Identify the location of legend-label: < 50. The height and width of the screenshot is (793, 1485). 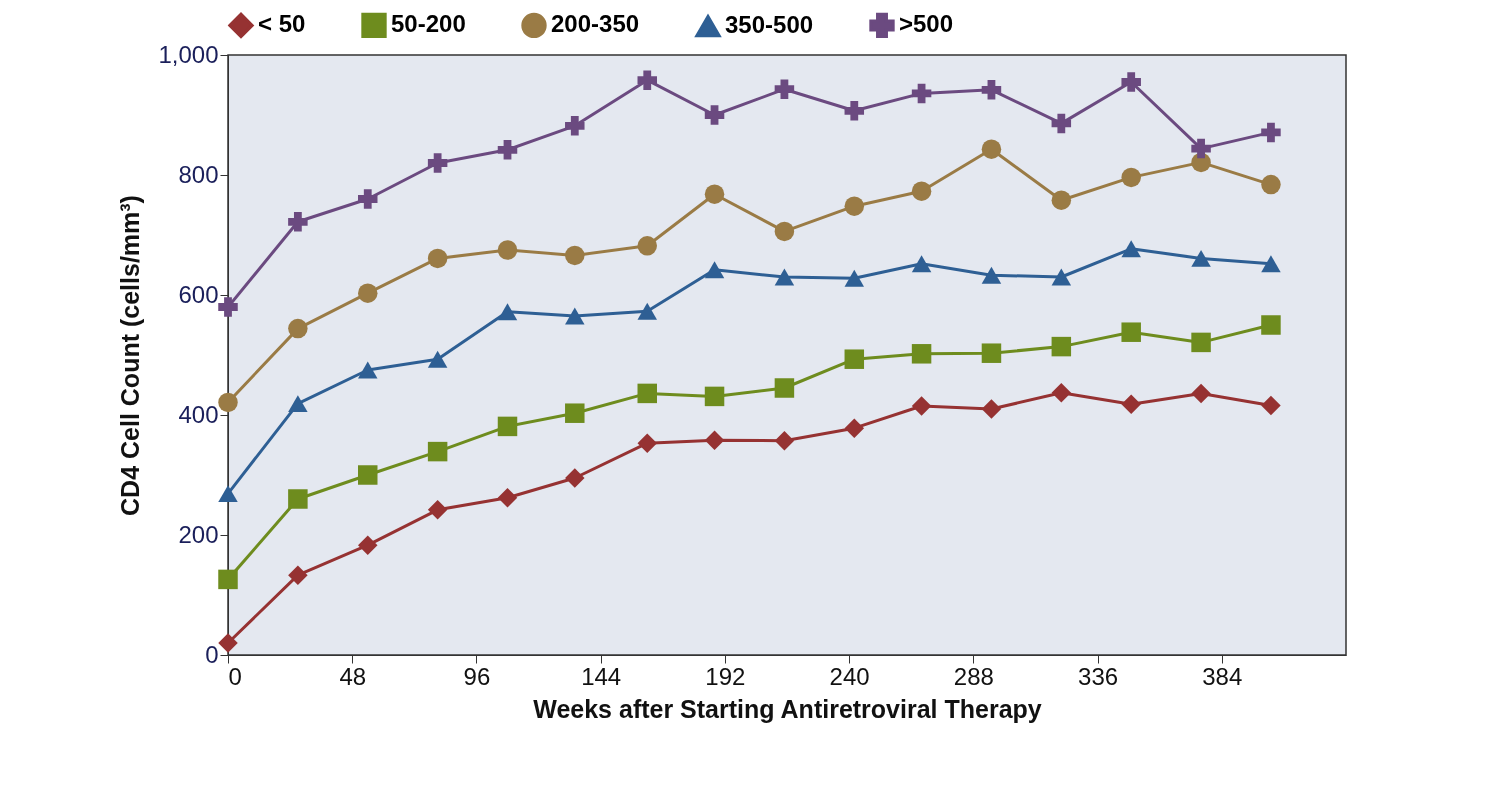
(282, 24).